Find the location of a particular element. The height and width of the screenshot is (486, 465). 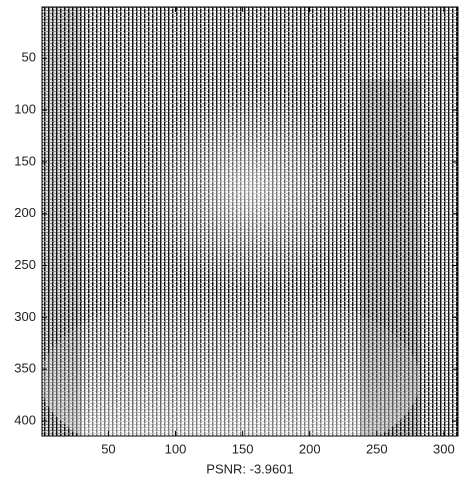

y-tick-label: 300 is located at coordinates (25, 316).